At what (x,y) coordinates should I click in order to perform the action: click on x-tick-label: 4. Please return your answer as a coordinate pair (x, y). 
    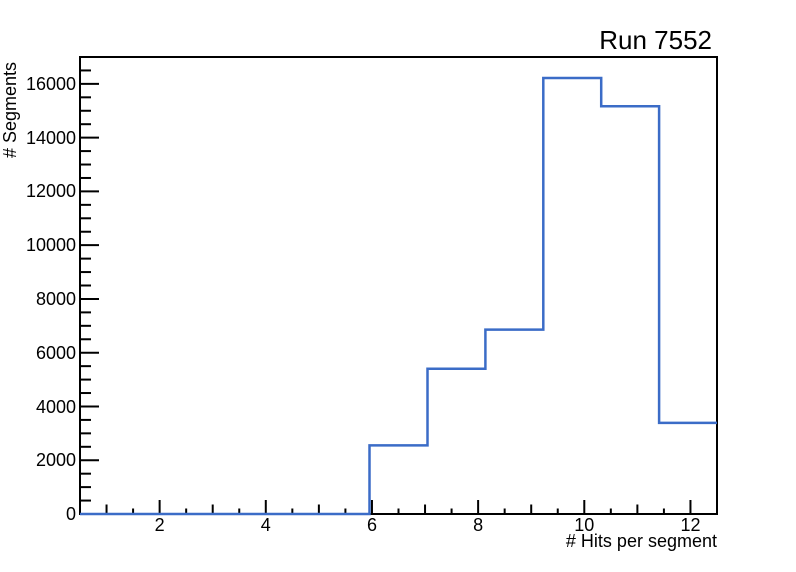
    Looking at the image, I should click on (265, 525).